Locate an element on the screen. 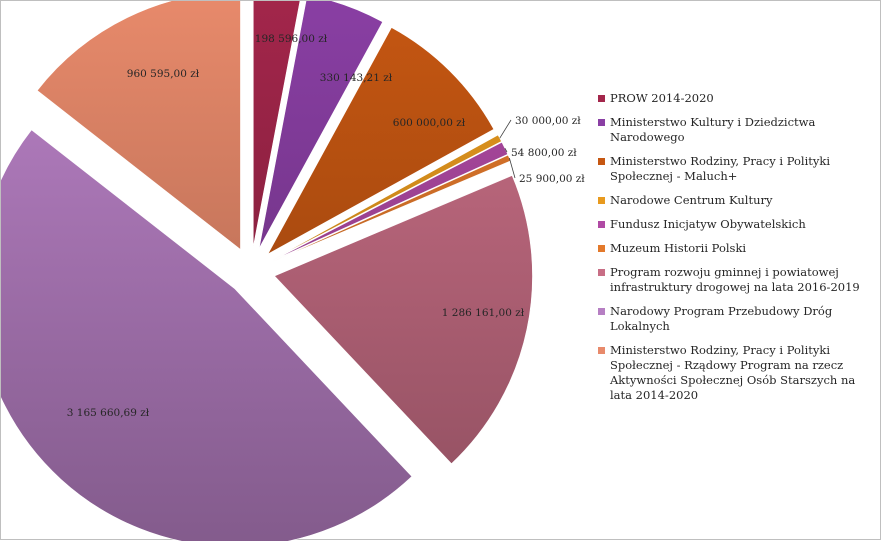 The image size is (881, 541). data-label: 25 900,00 zł is located at coordinates (552, 179).